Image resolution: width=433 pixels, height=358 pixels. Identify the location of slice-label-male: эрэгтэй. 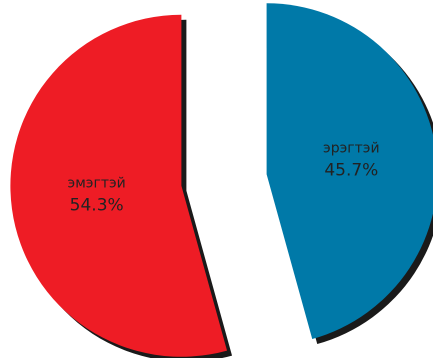
(351, 149).